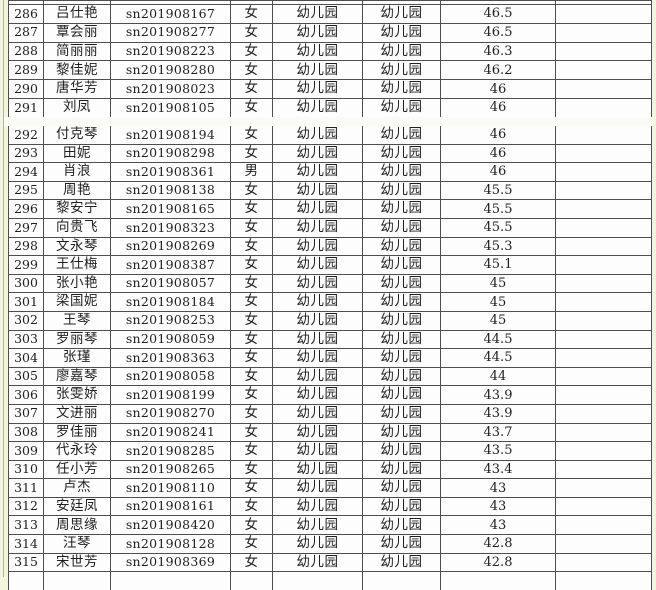 Image resolution: width=656 pixels, height=590 pixels. I want to click on score-cell: 44.5, so click(498, 339).